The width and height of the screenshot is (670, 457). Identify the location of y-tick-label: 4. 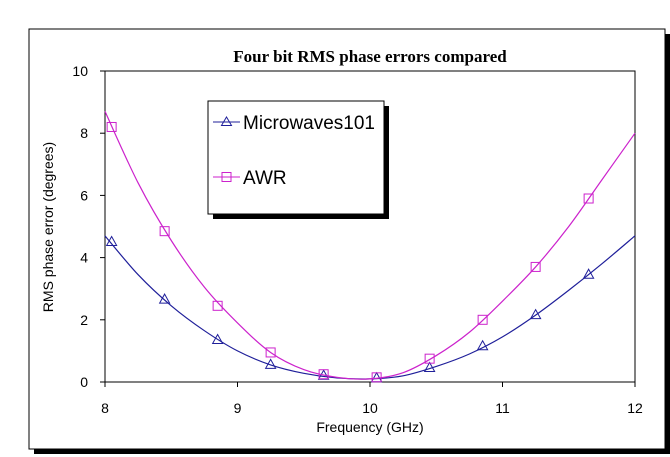
(84, 258).